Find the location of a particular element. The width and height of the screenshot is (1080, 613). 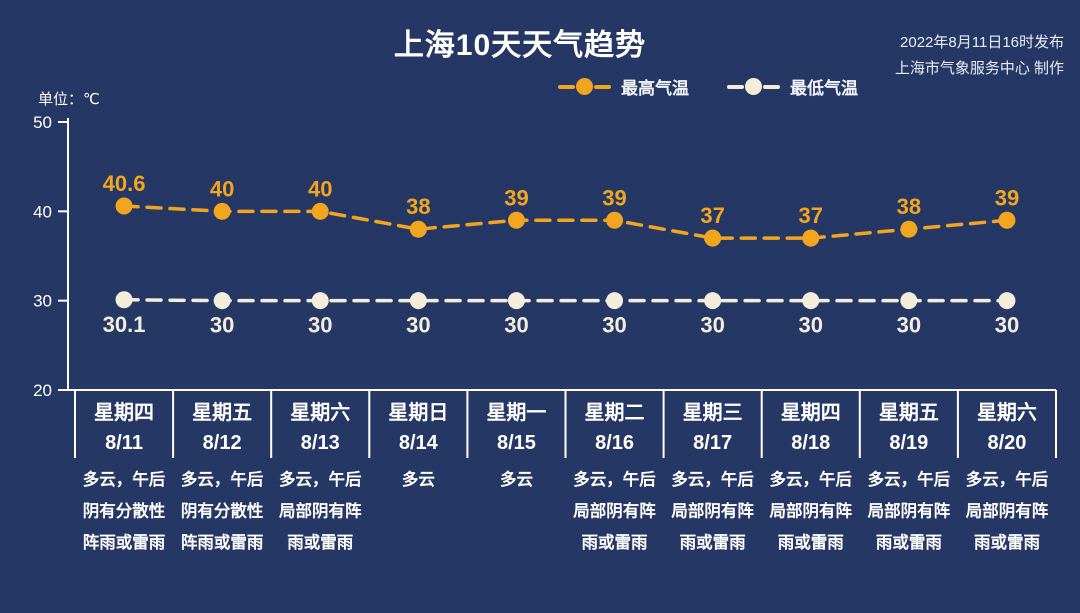

weekday-label: 星期日 is located at coordinates (418, 412).